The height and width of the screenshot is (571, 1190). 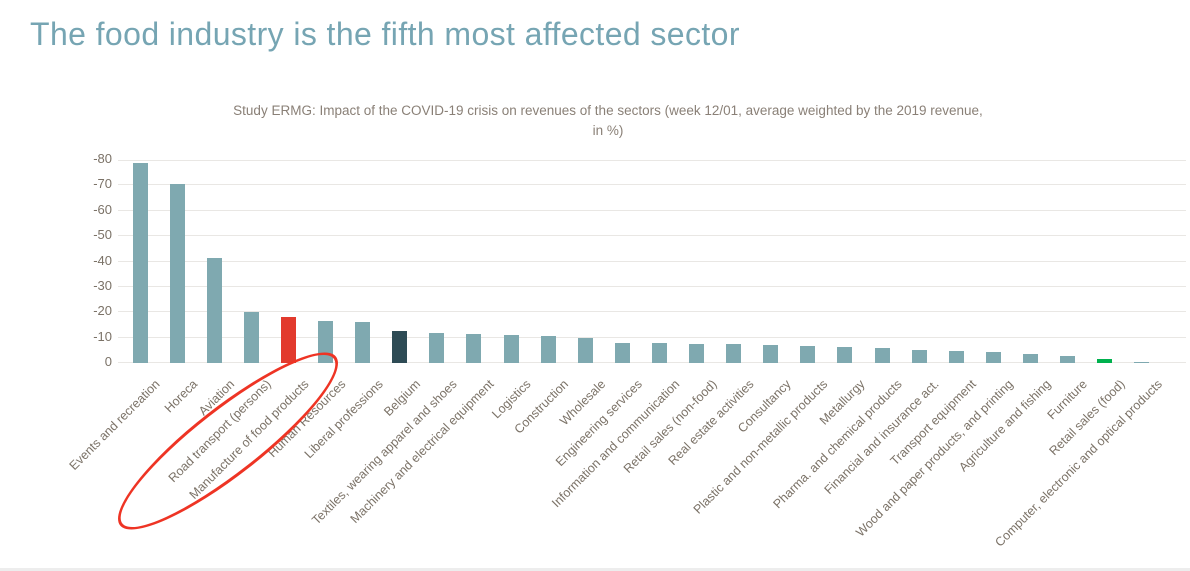 What do you see at coordinates (102, 235) in the screenshot?
I see `y-axis-tick-label: -50` at bounding box center [102, 235].